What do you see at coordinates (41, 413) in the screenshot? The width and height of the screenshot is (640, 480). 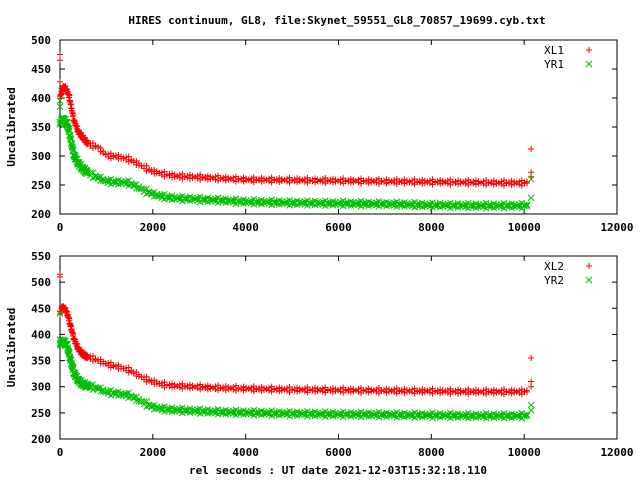 I see `y-tick-label: 250` at bounding box center [41, 413].